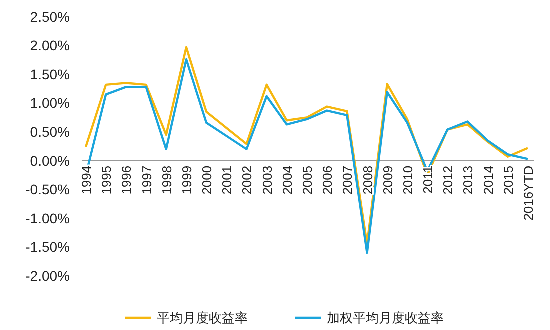  Describe the element at coordinates (428, 180) in the screenshot. I see `x-tick-label: 2011` at that location.